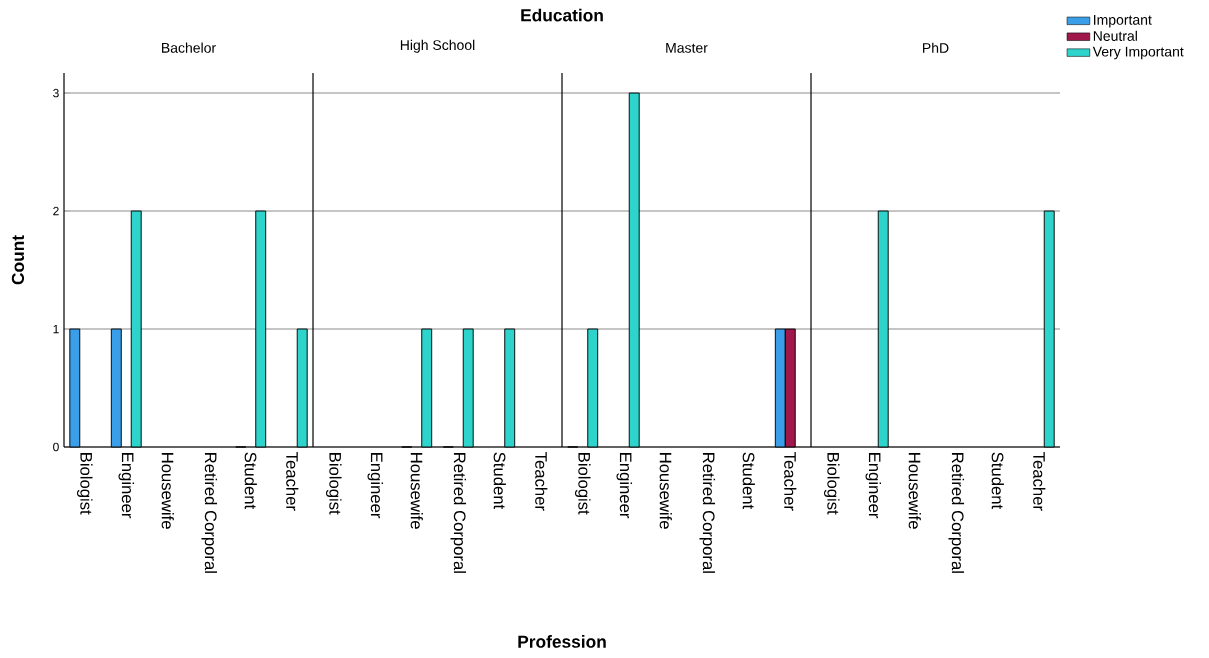 This screenshot has width=1209, height=658. Describe the element at coordinates (562, 15) in the screenshot. I see `text: Education` at that location.